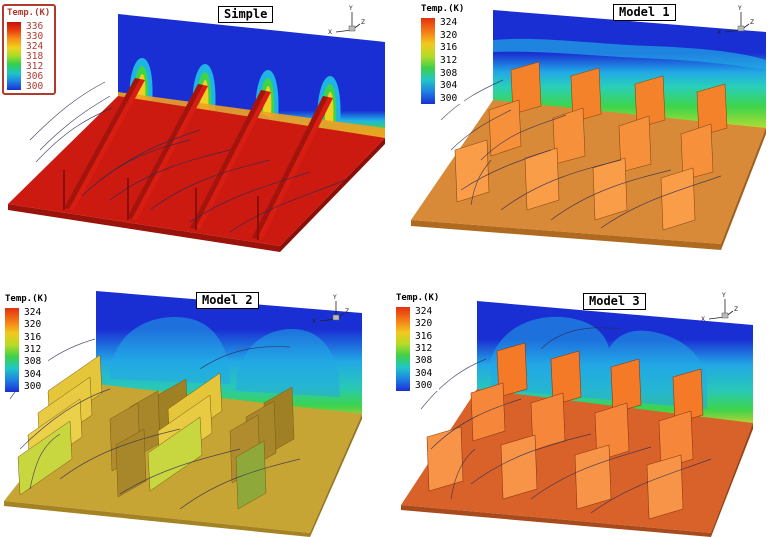 This screenshot has width=782, height=537. Describe the element at coordinates (35, 36) in the screenshot. I see `legend-tick: 330` at that location.